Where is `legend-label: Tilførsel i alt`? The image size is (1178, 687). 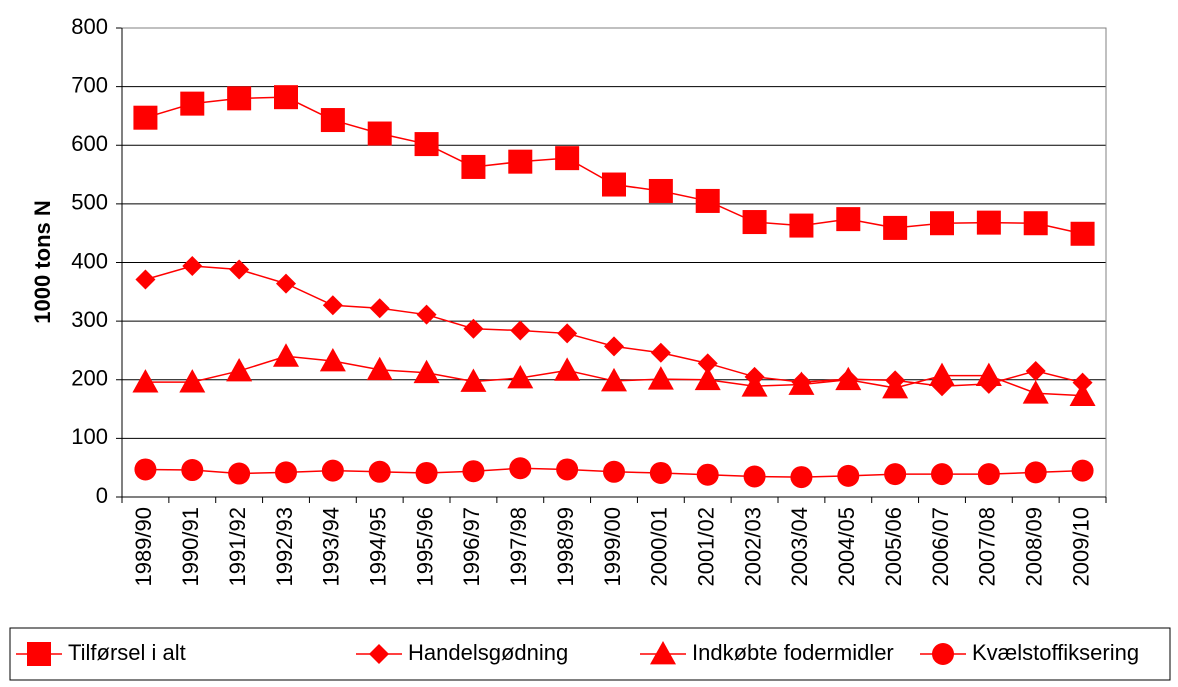 legend-label: Tilførsel i alt is located at coordinates (127, 652).